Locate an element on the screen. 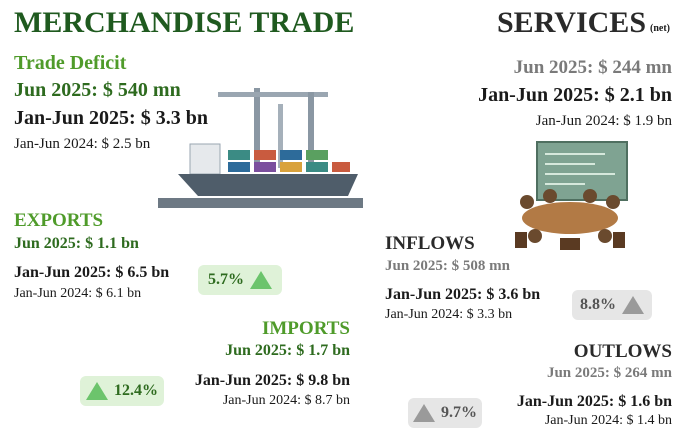 The width and height of the screenshot is (700, 430). outflows-prev: Jan-Jun 2024: $ 1.4 bn is located at coordinates (608, 420).